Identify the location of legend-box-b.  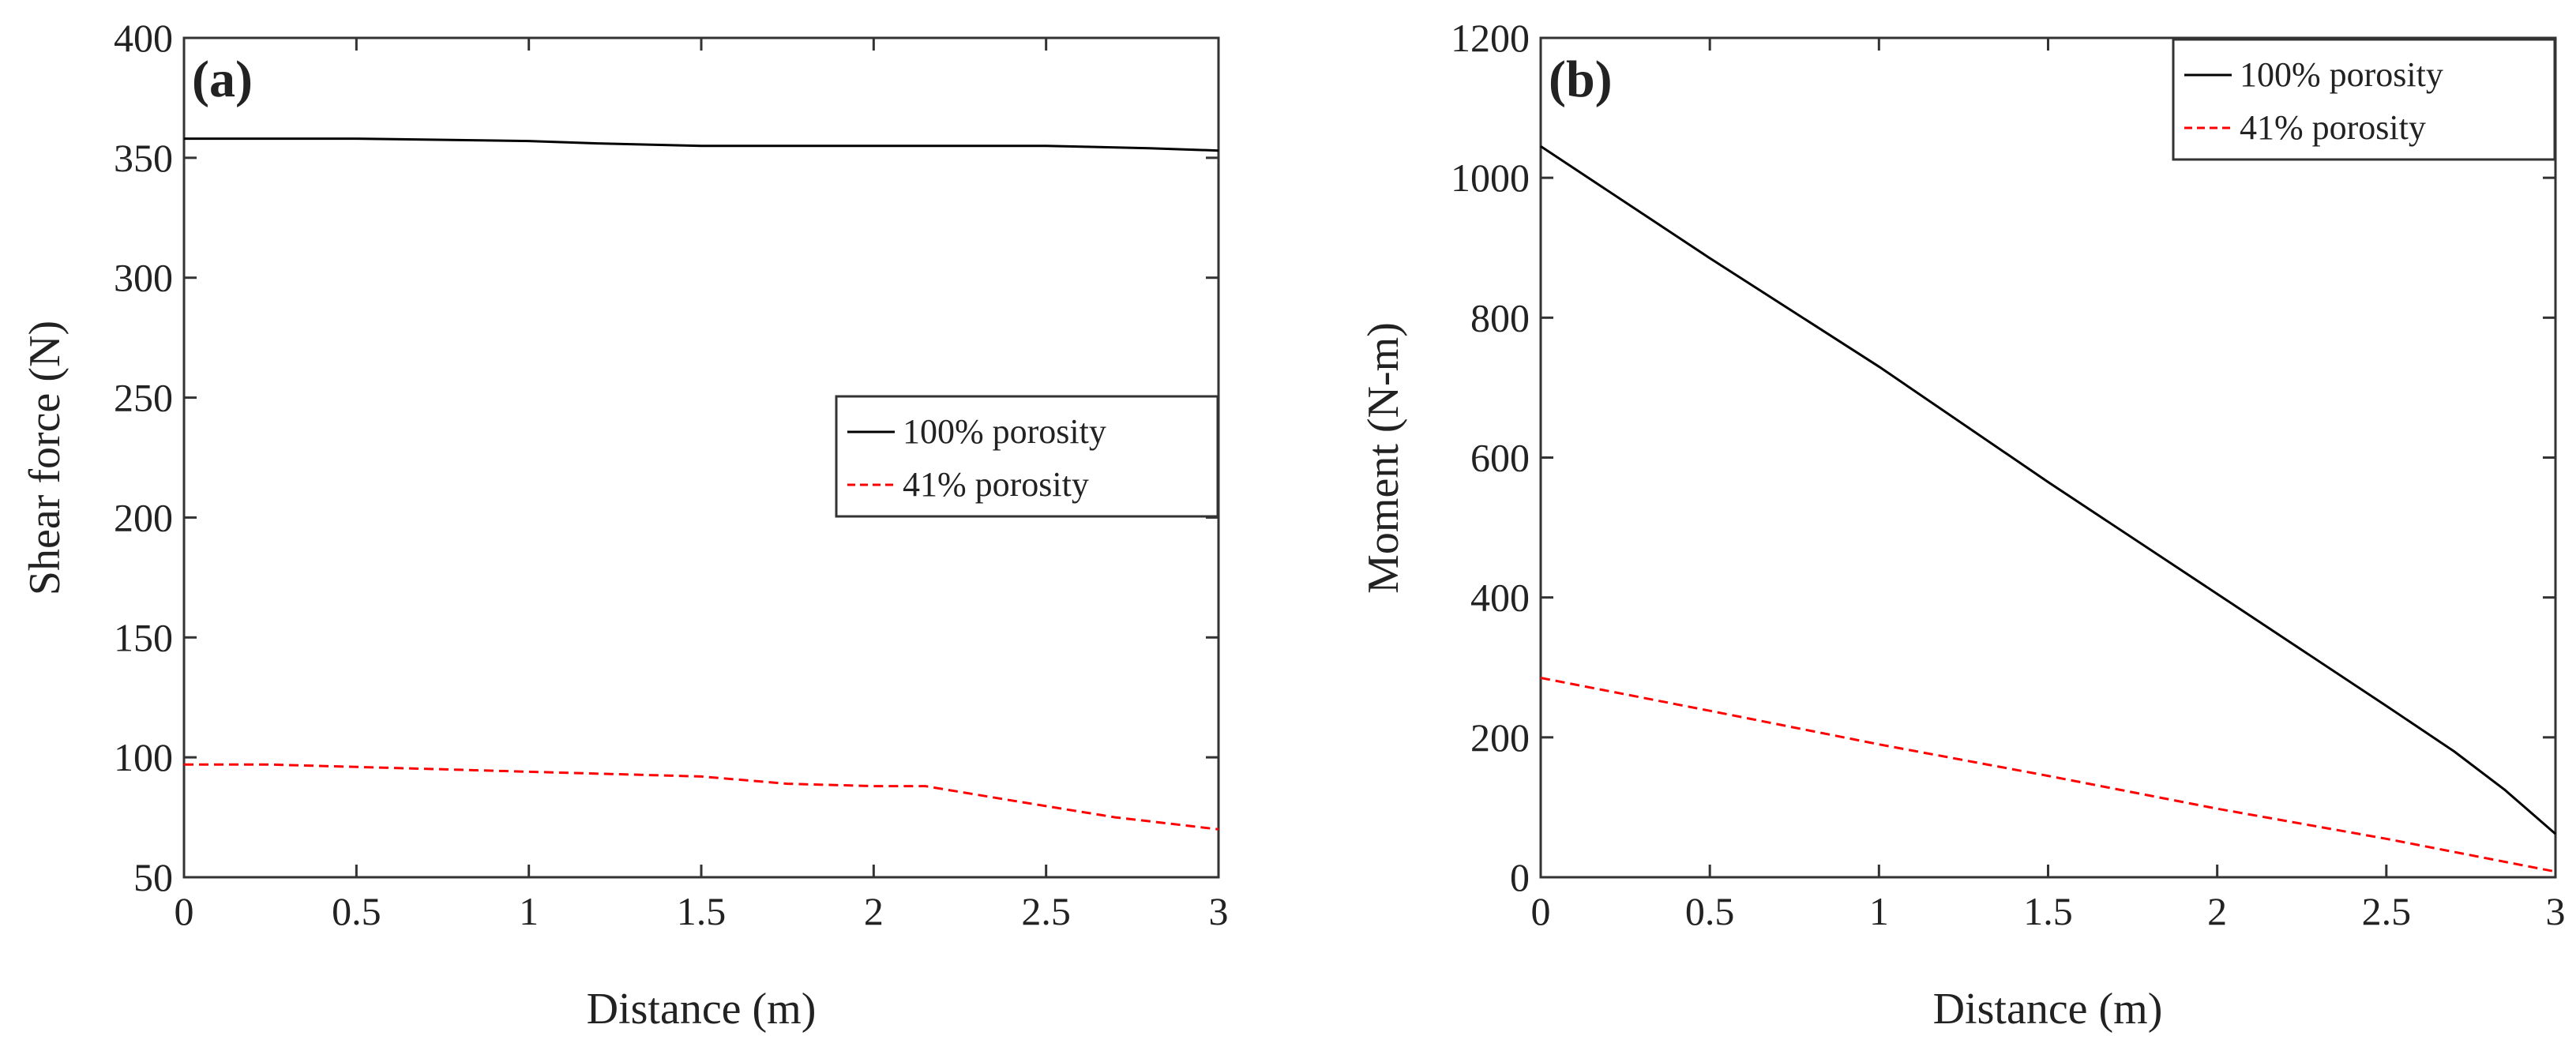
(2364, 99).